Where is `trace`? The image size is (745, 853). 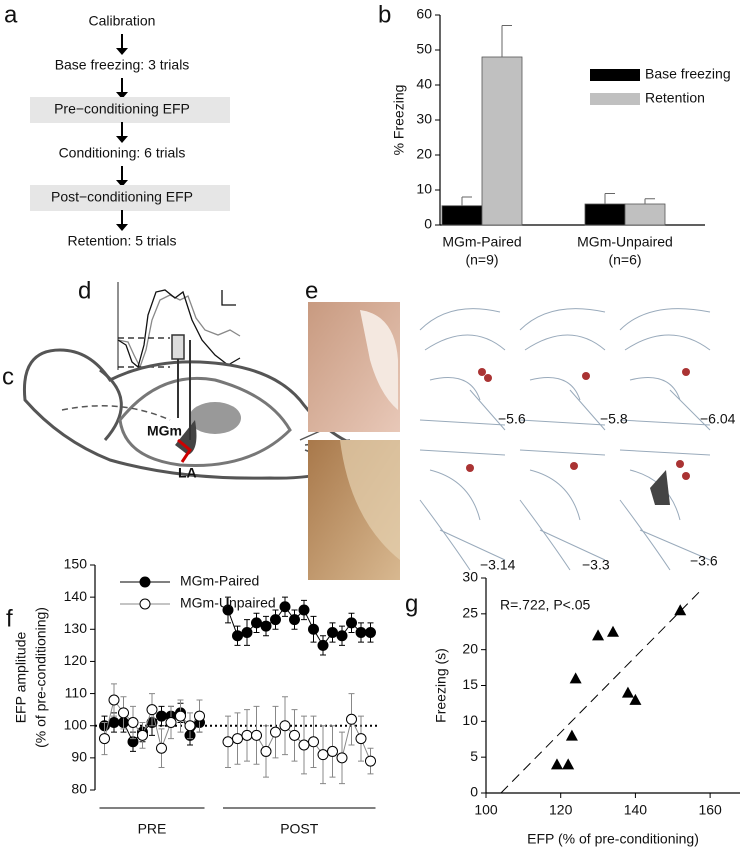 trace is located at coordinates (179, 326).